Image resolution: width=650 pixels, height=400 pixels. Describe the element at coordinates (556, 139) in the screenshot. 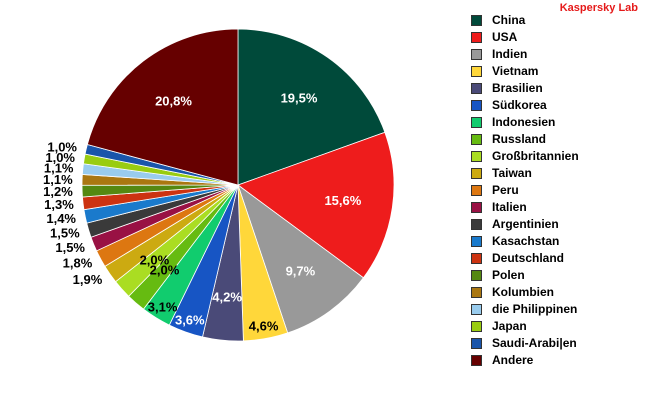

I see `legend-item-russland: Russland` at that location.